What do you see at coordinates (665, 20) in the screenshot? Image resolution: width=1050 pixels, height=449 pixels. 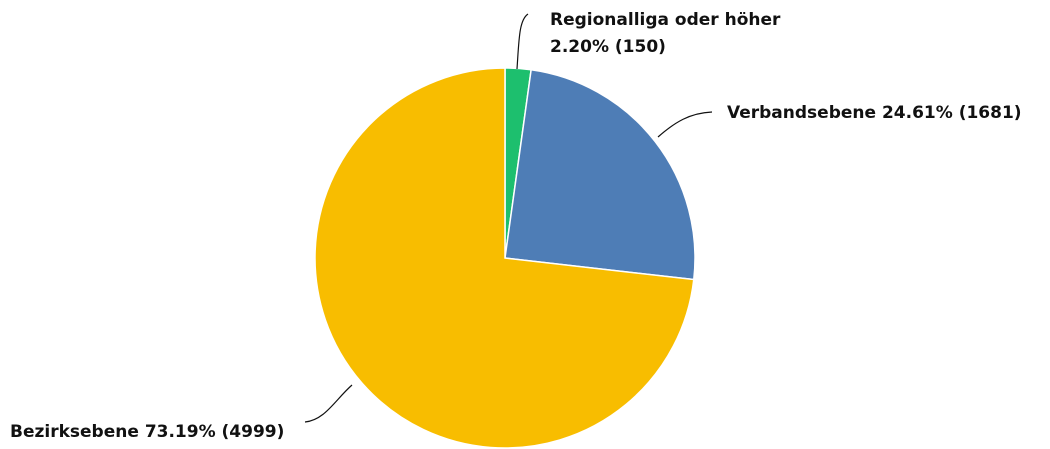 I see `slice-label: Regionalliga oder höher` at bounding box center [665, 20].